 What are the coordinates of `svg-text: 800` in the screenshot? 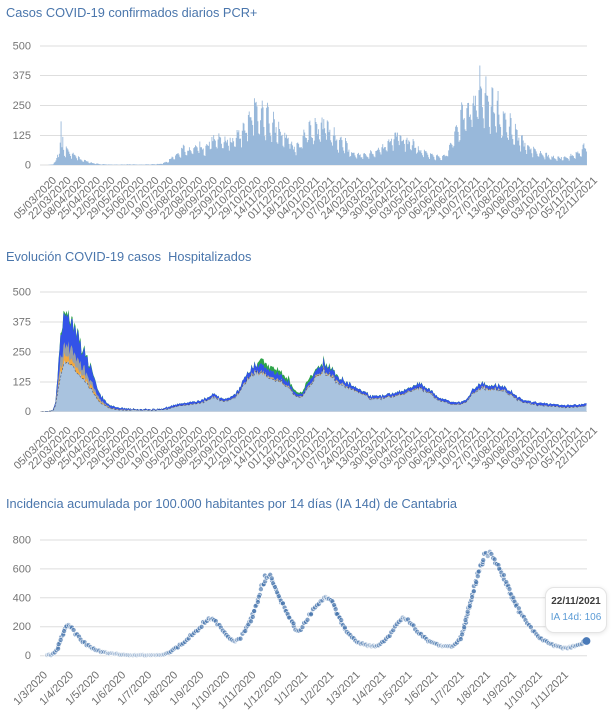 It's located at (22, 541).